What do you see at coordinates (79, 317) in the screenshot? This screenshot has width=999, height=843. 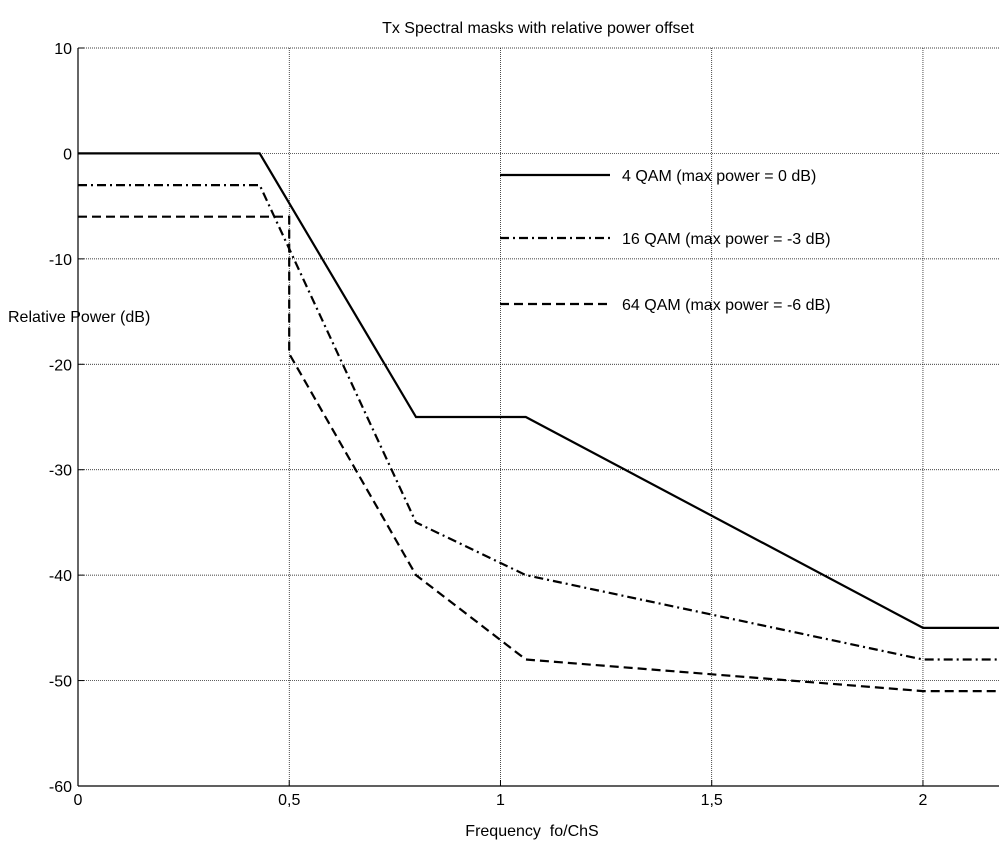 I see `y-axis-label: Relative Power (dB)` at bounding box center [79, 317].